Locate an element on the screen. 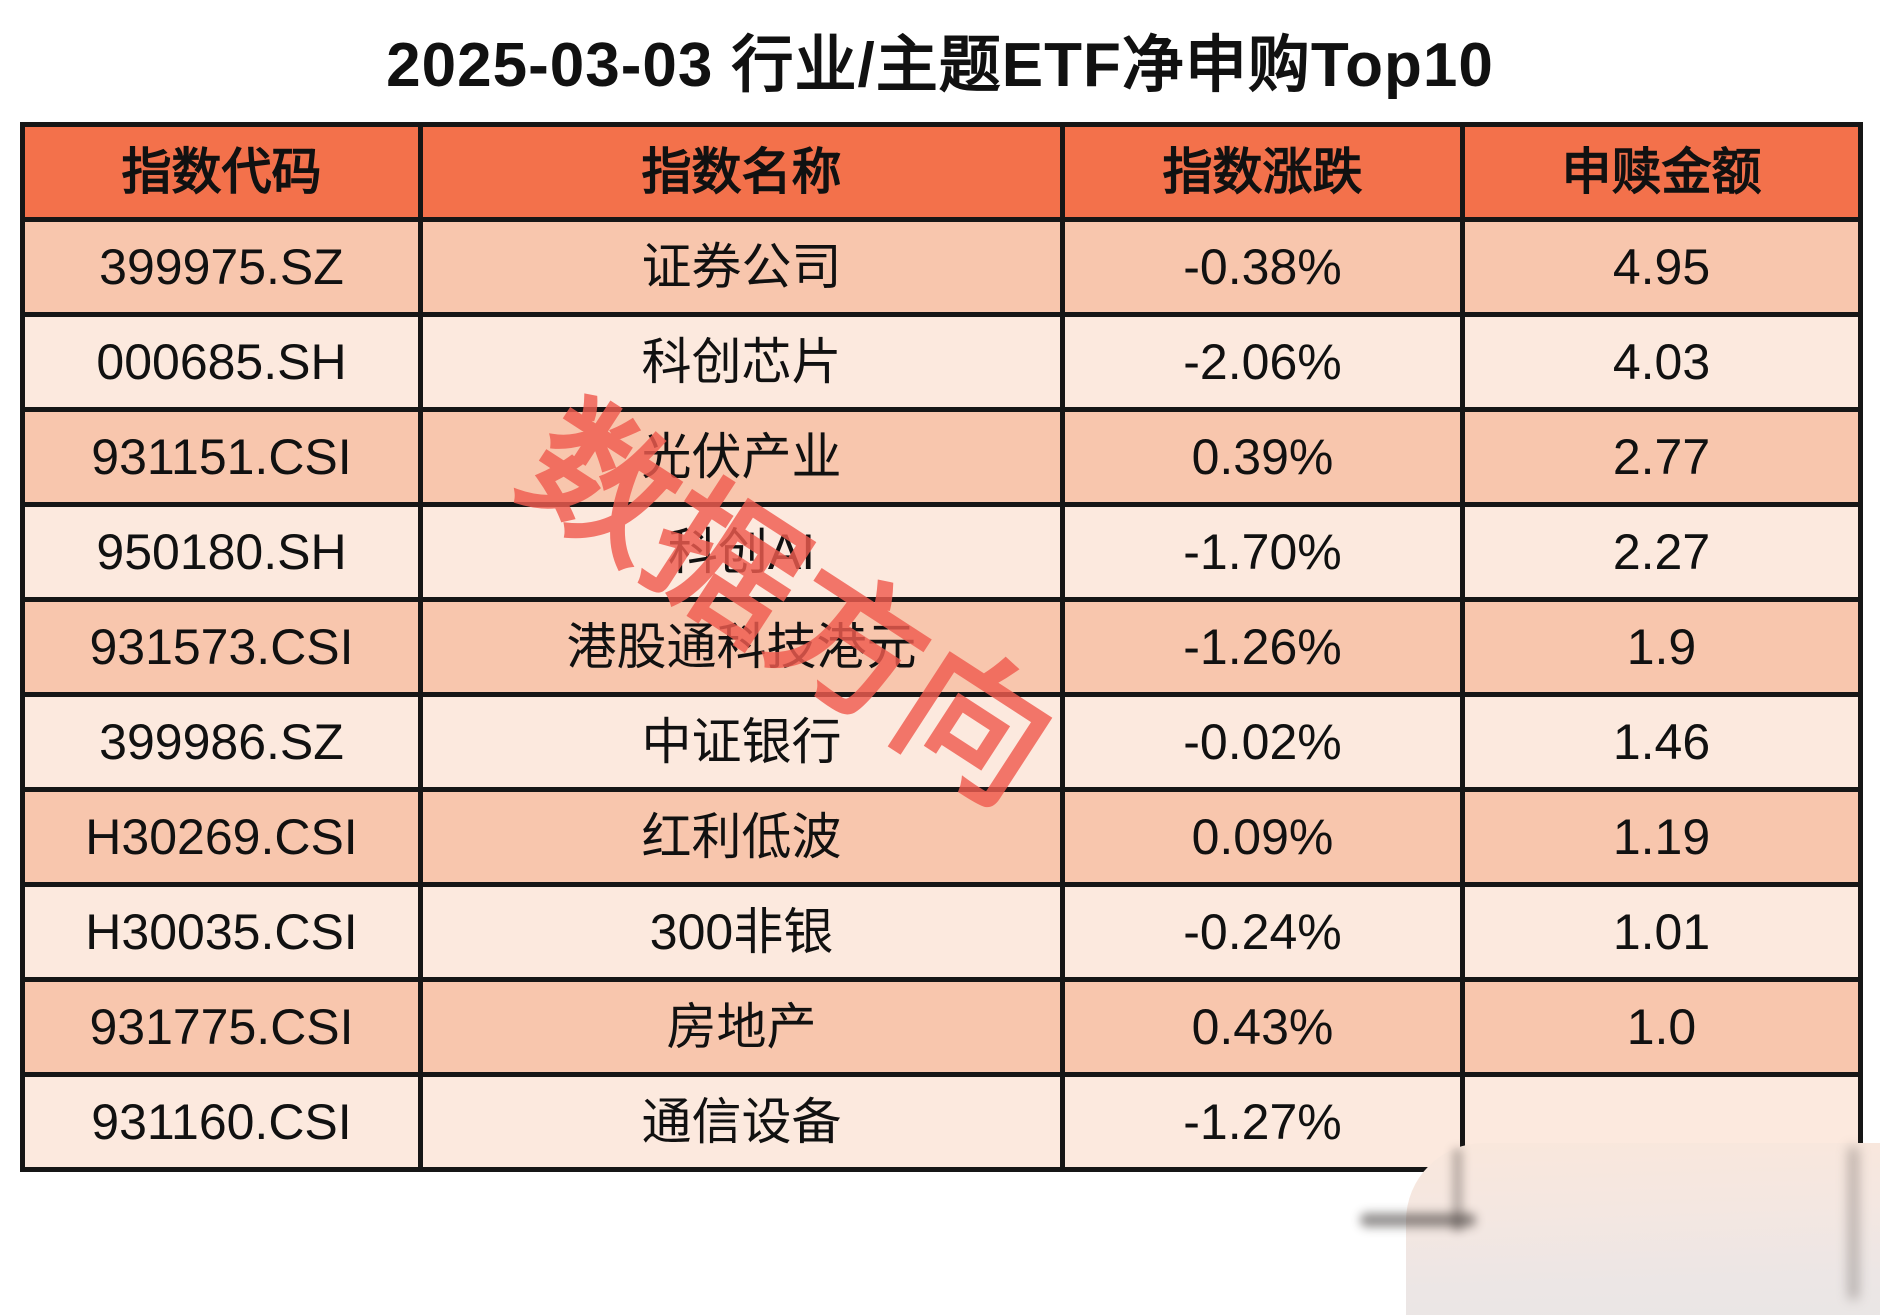 This screenshot has width=1880, height=1315. page-title: 2025-03-03 行业/主题ETF净申购Top10 is located at coordinates (940, 65).